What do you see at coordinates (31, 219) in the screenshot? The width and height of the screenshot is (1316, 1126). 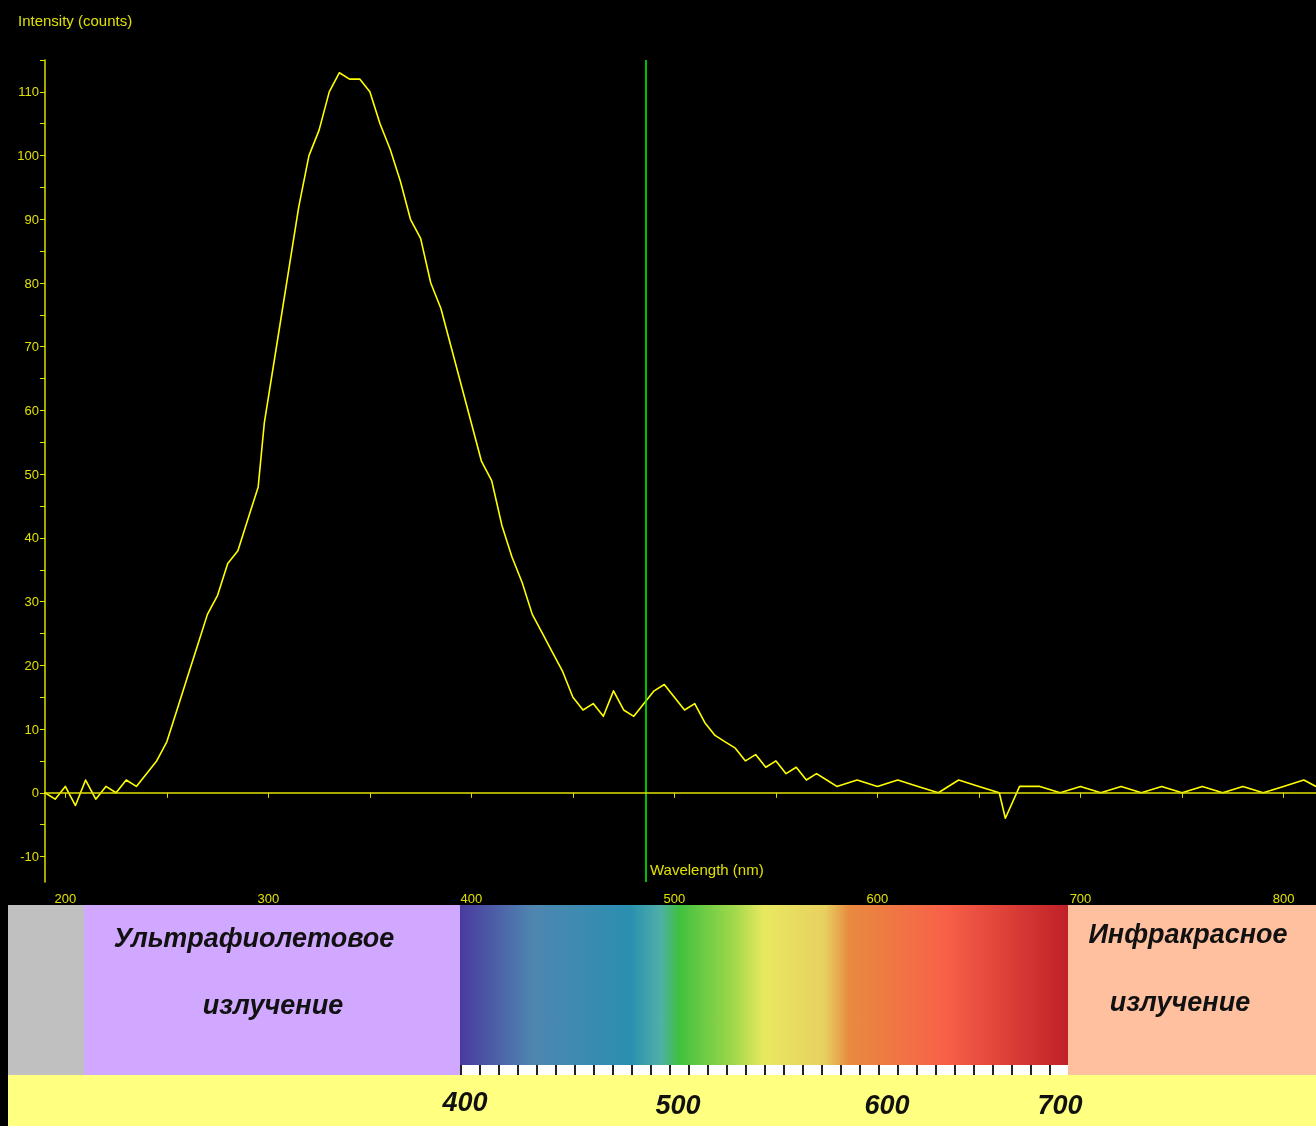 I see `y-tick-label: 90` at bounding box center [31, 219].